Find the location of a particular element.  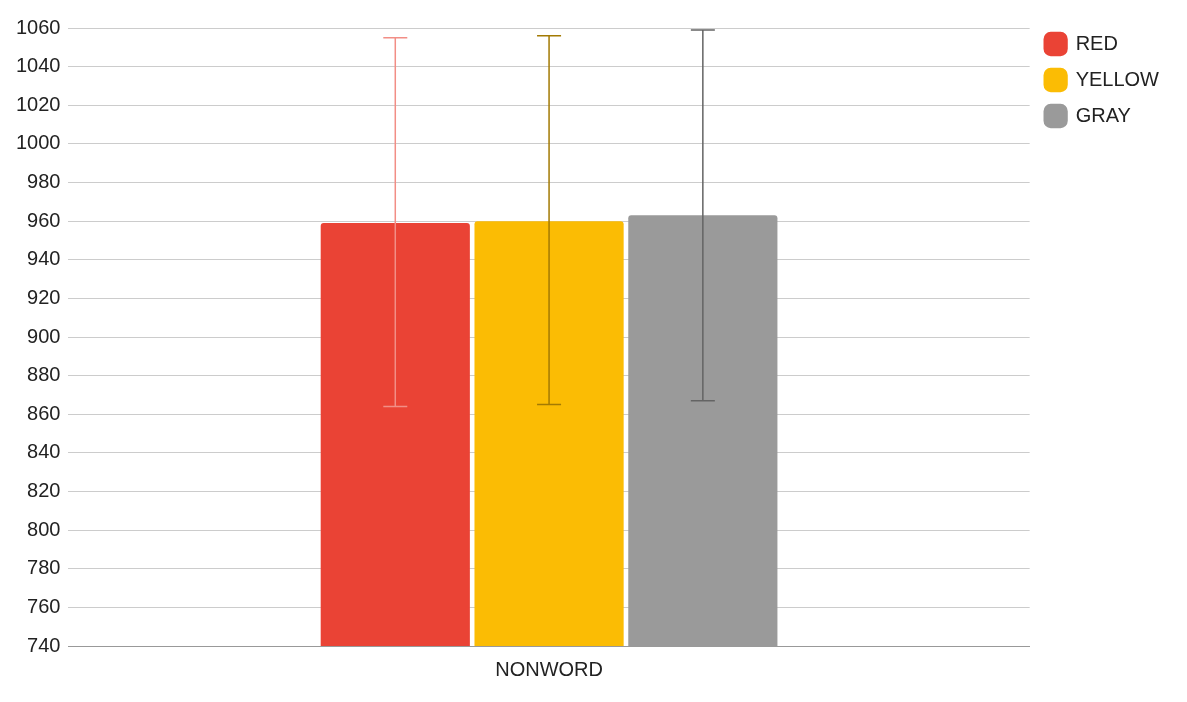

y-tick-label: 980 is located at coordinates (44, 181).